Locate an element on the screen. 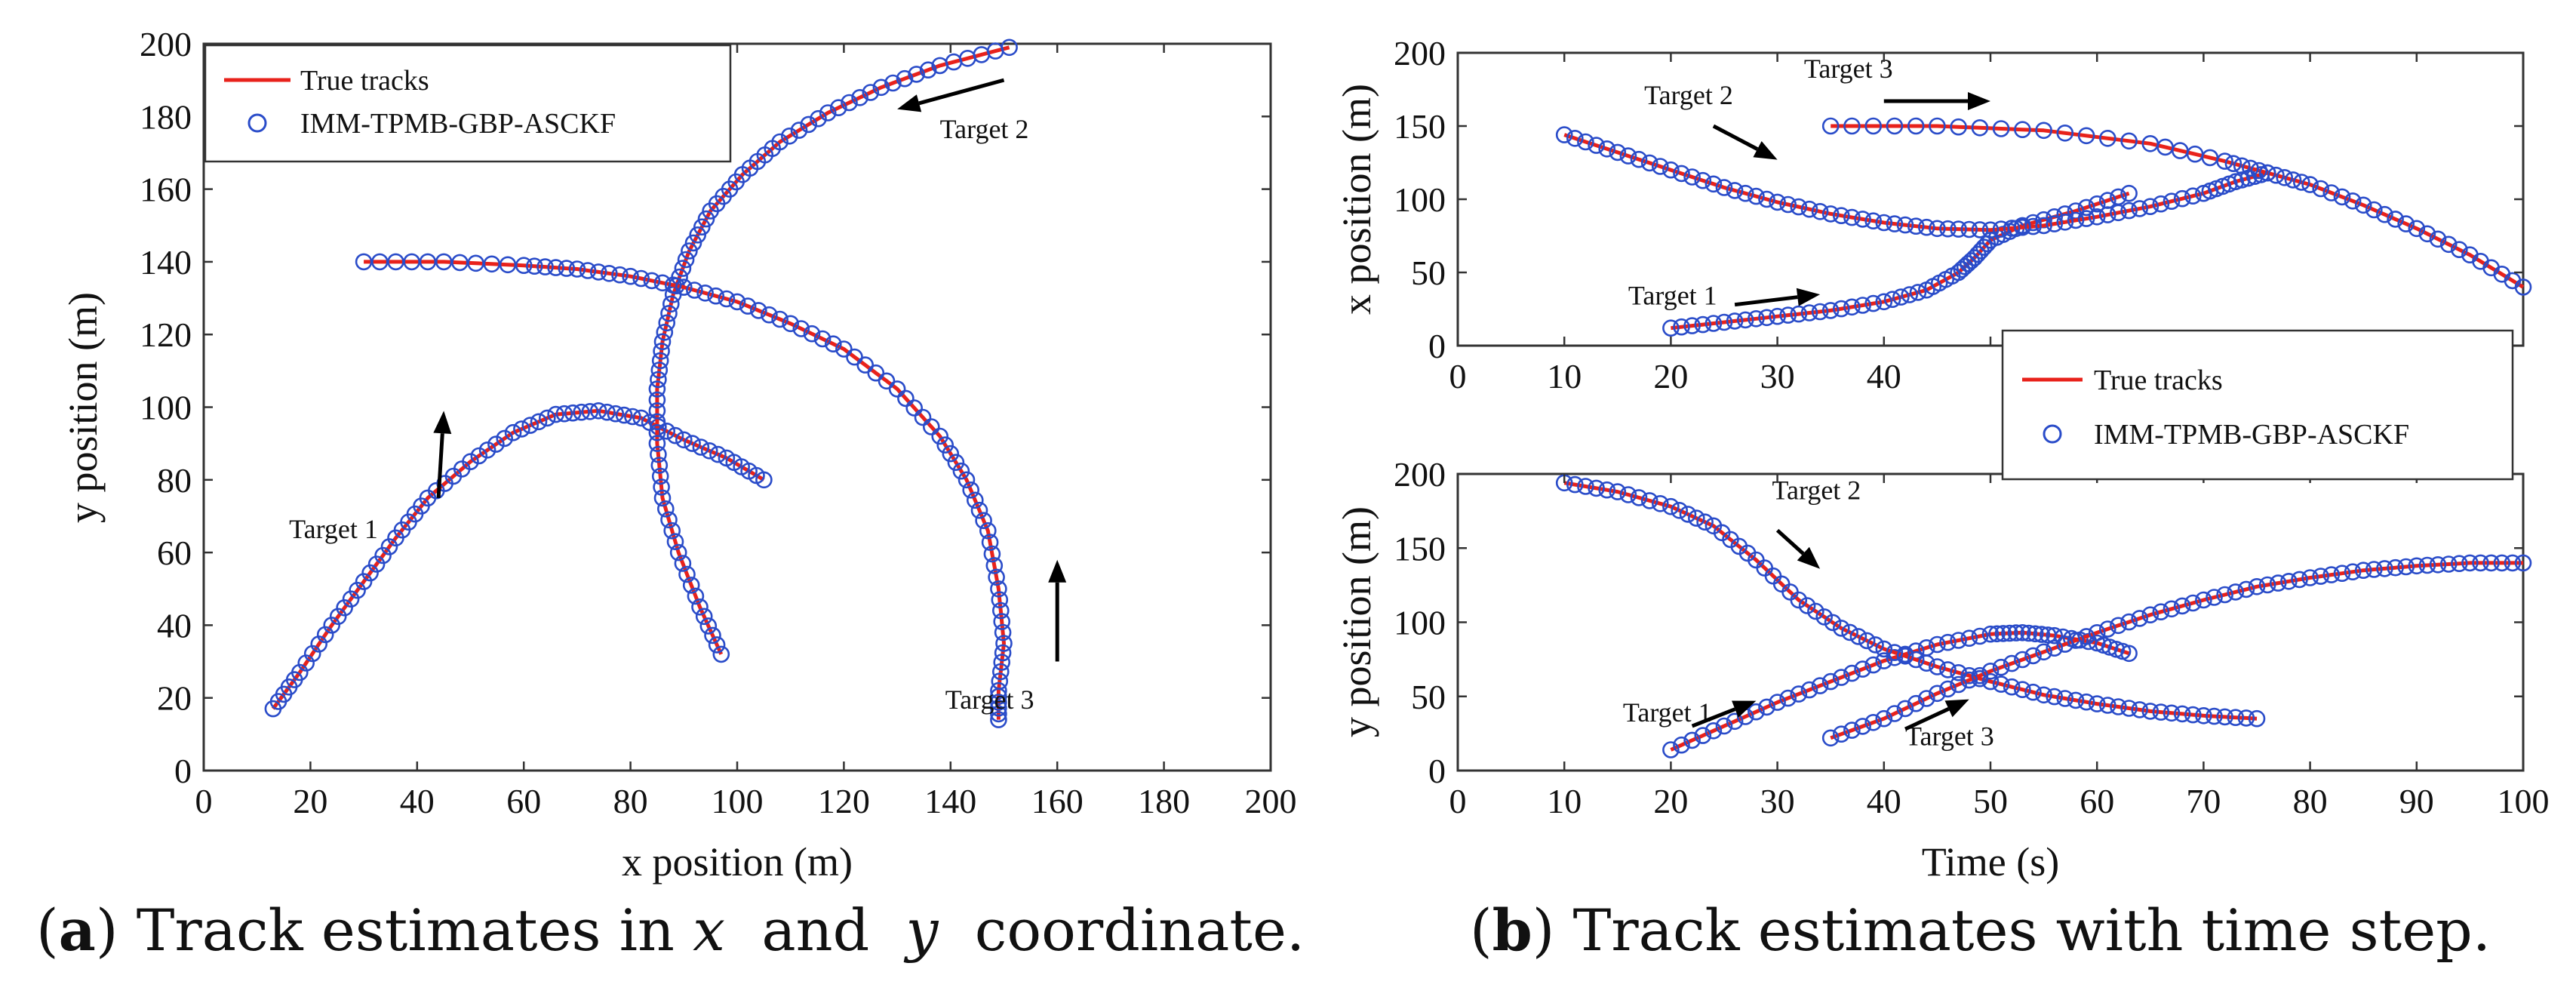 The width and height of the screenshot is (2576, 1003). caption-a-close: ) is located at coordinates (106, 930).